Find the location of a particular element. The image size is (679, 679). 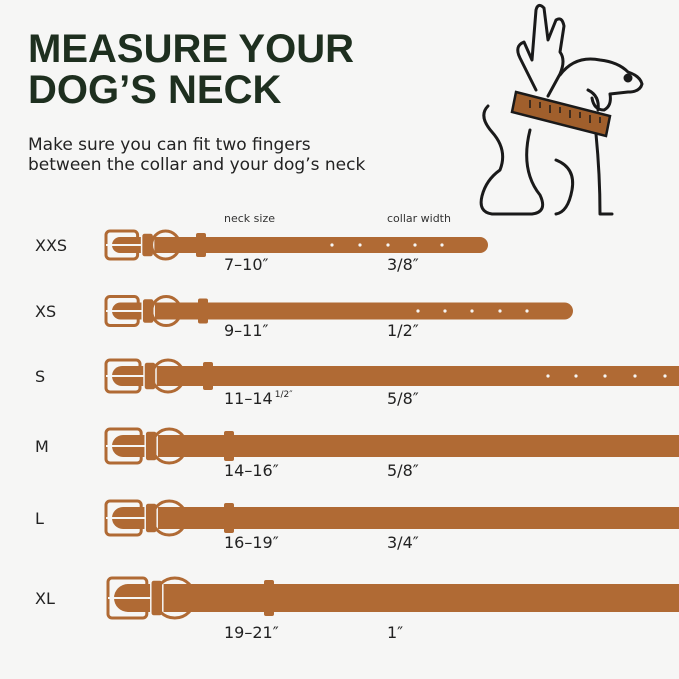

dog-illustration is located at coordinates (561, 109).